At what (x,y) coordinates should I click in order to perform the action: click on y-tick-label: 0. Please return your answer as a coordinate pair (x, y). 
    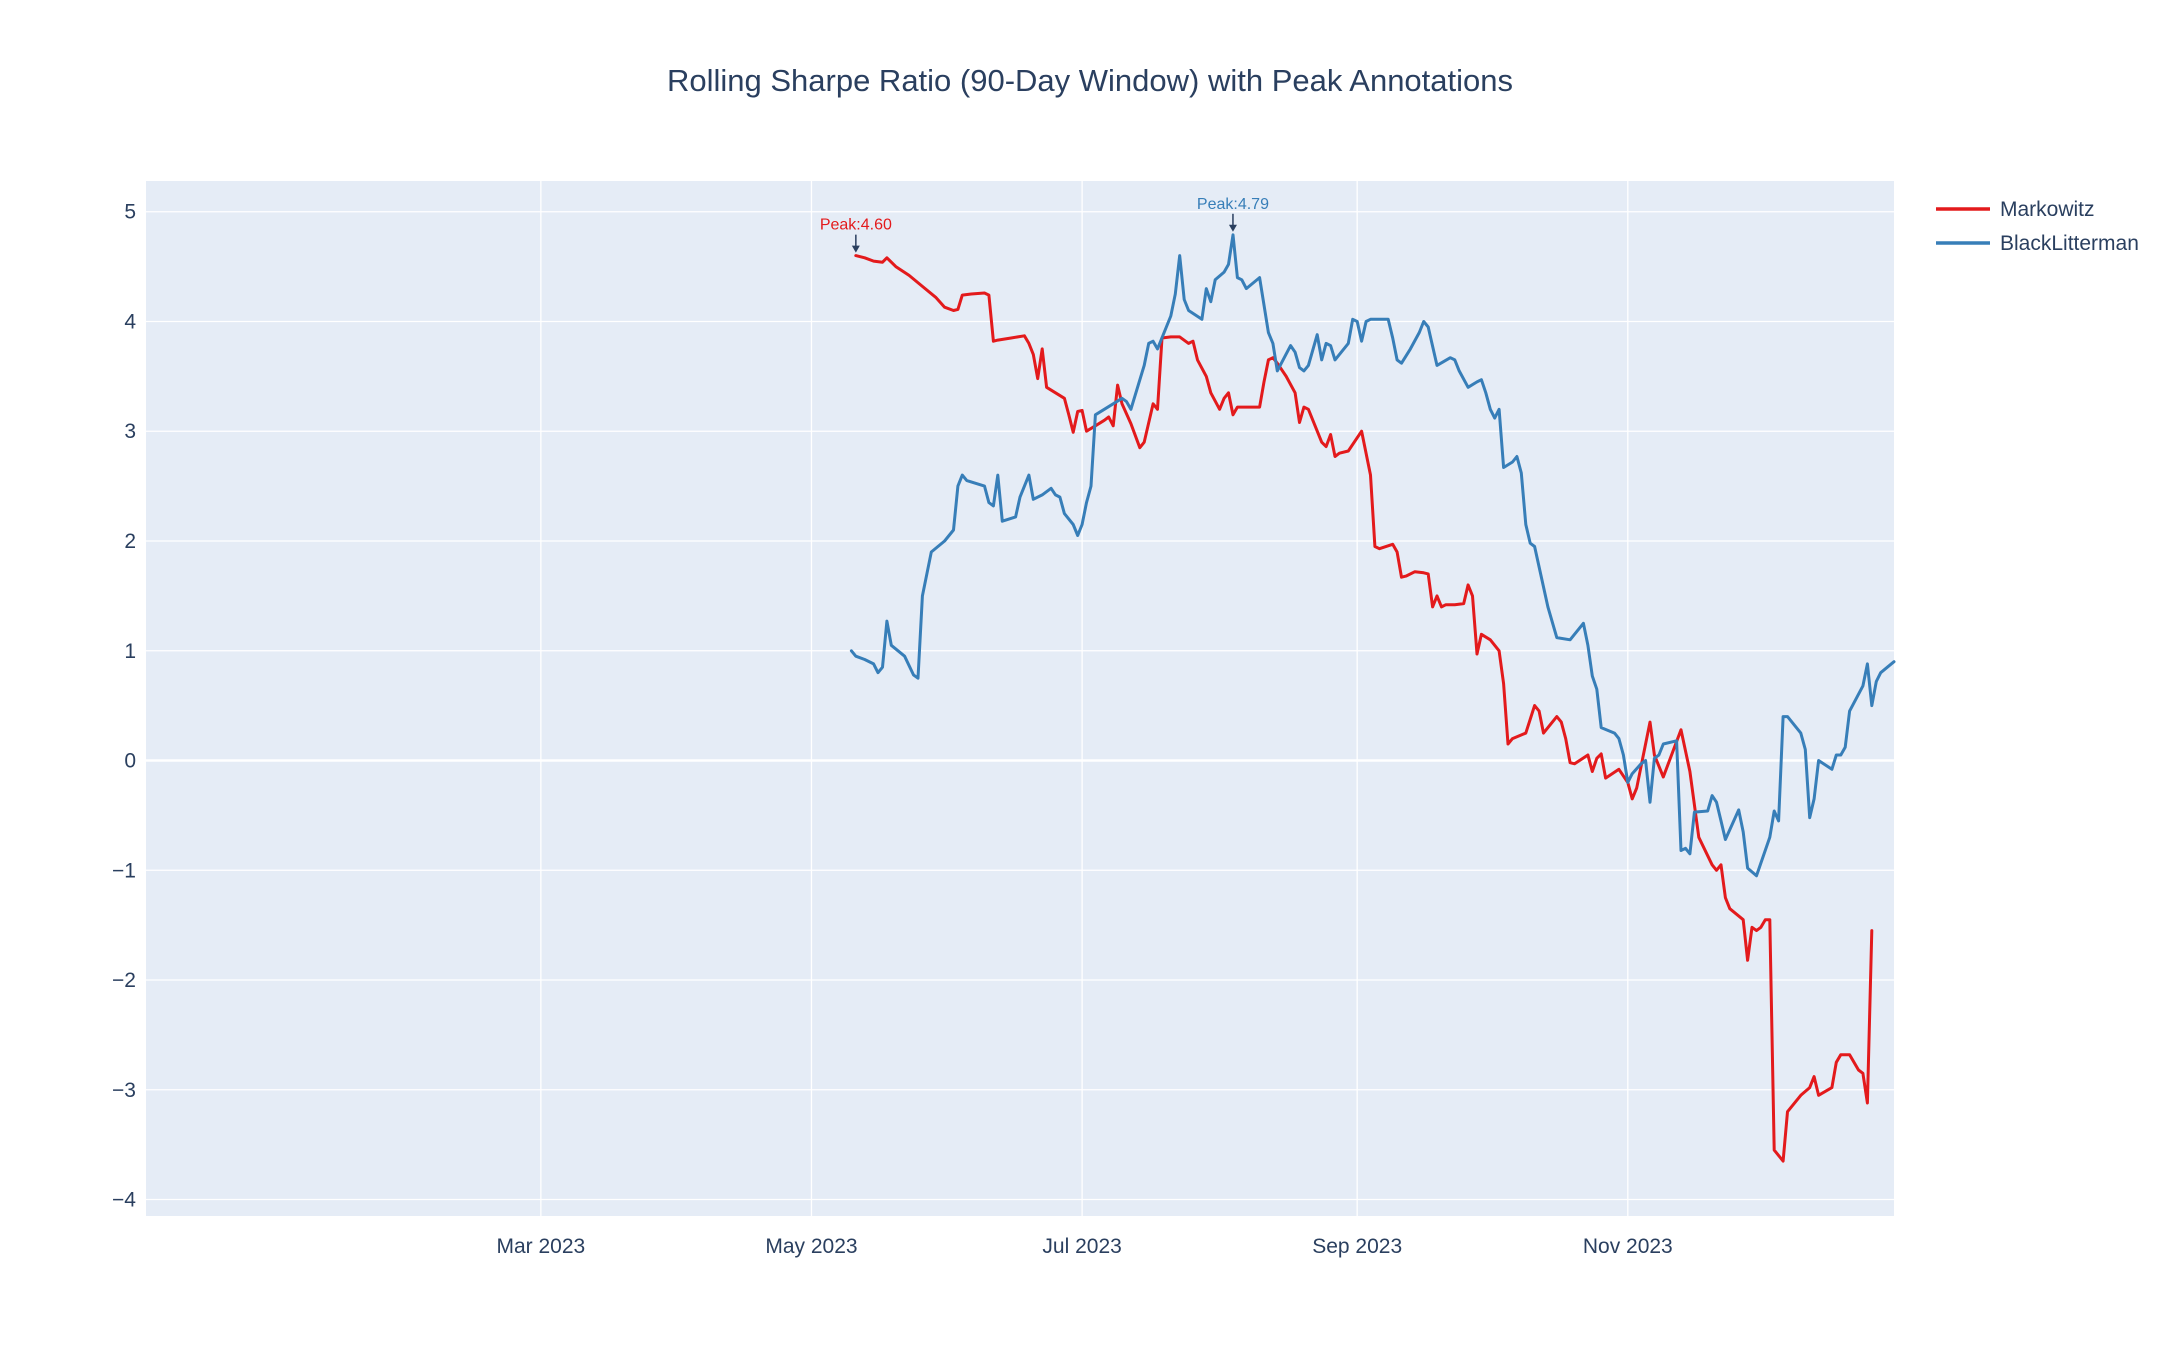
    Looking at the image, I should click on (130, 761).